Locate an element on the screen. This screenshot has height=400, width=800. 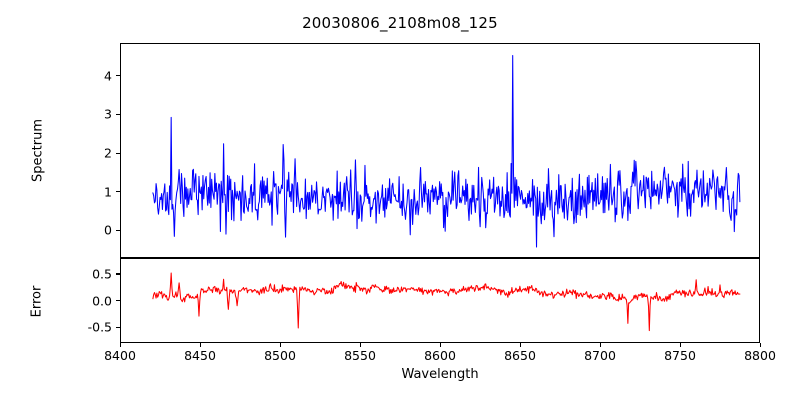
spectrum-y-tick-label: 2 is located at coordinates (108, 153).